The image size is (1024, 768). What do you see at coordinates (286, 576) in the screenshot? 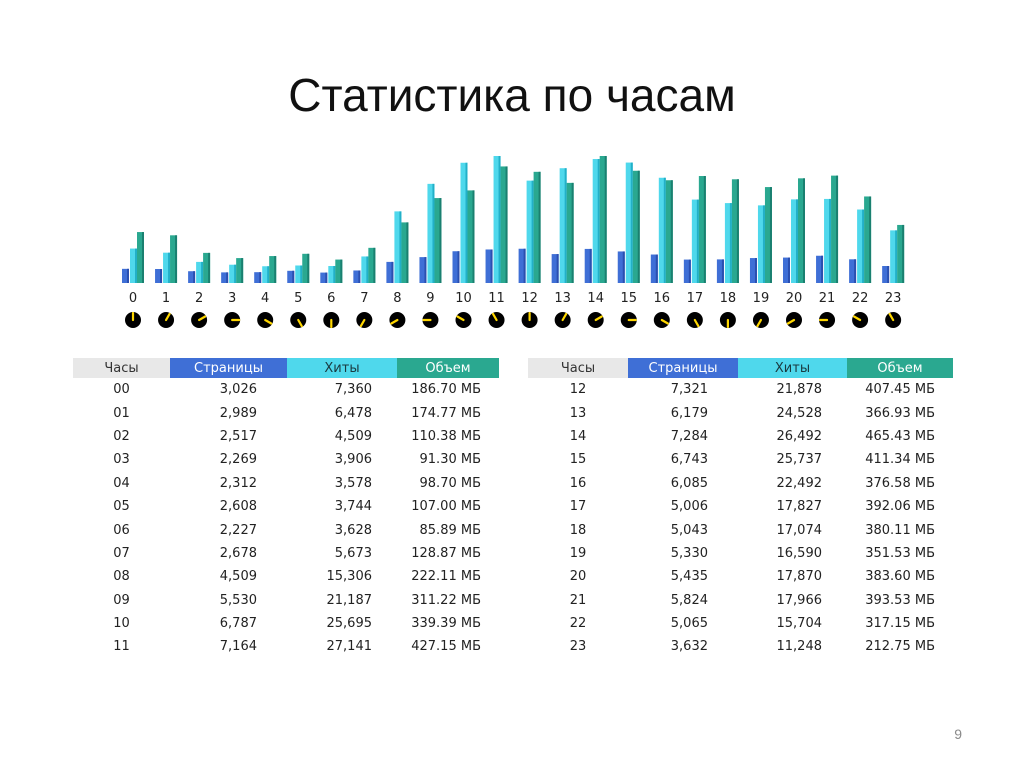
I see `table-row: 08 4,509 15,306 222.11 МБ` at bounding box center [286, 576].